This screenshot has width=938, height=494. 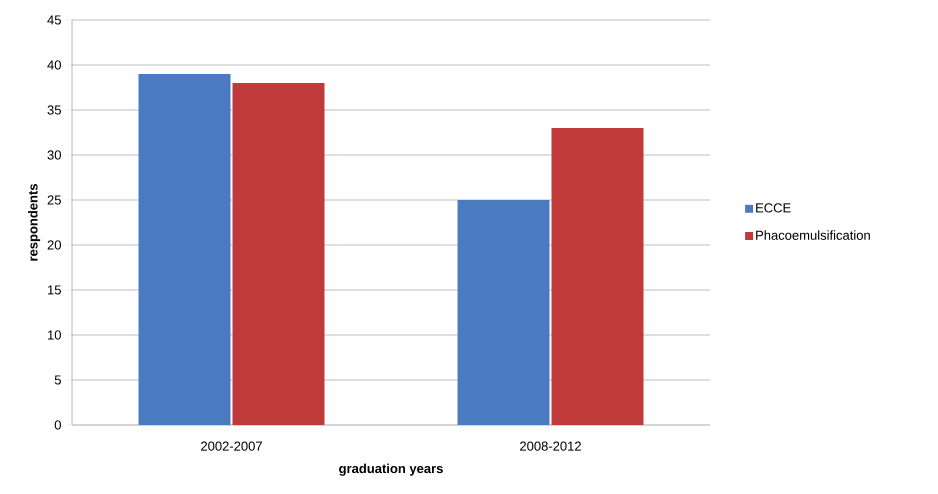 What do you see at coordinates (54, 290) in the screenshot?
I see `y-tick-label: 15` at bounding box center [54, 290].